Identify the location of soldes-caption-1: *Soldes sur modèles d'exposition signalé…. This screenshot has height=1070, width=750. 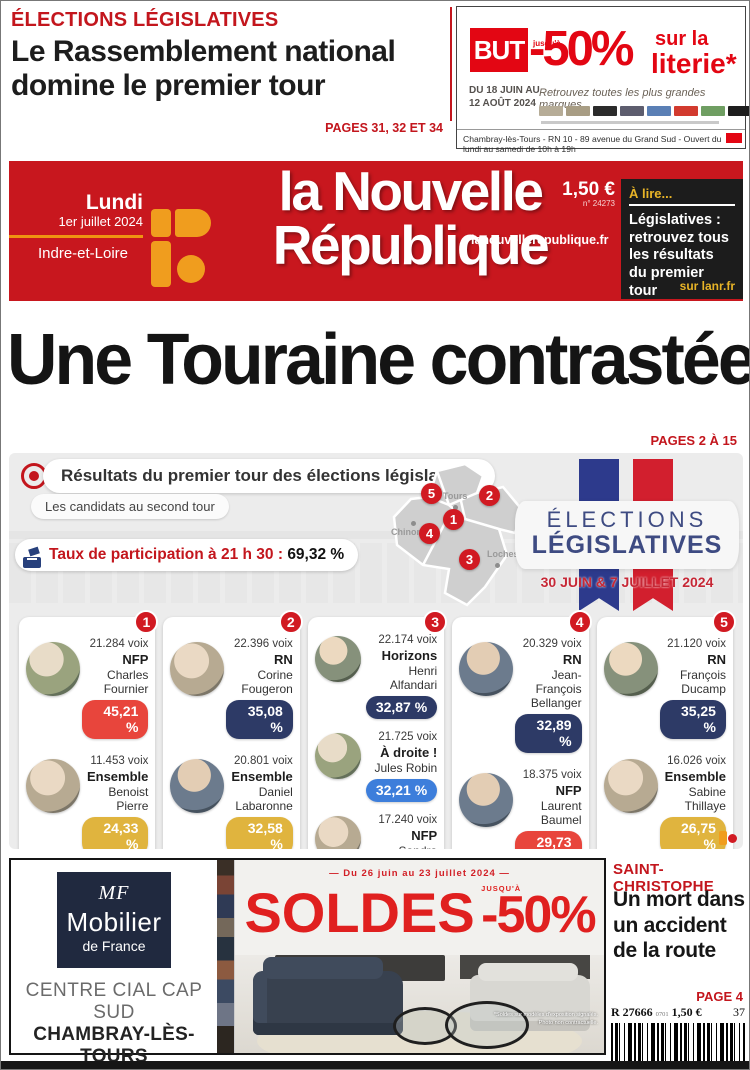
(545, 1014).